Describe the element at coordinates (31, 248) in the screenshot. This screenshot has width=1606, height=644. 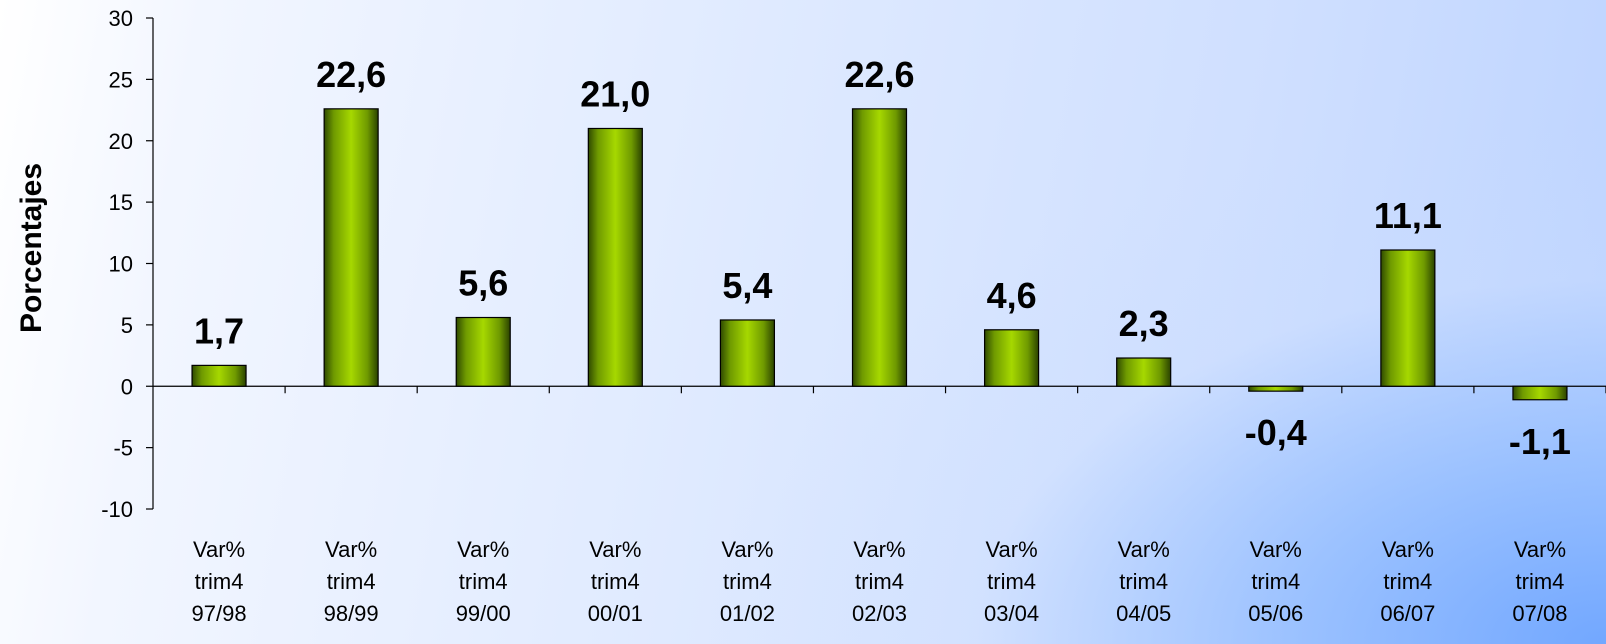
I see `y-axis-title: Porcentajes` at that location.